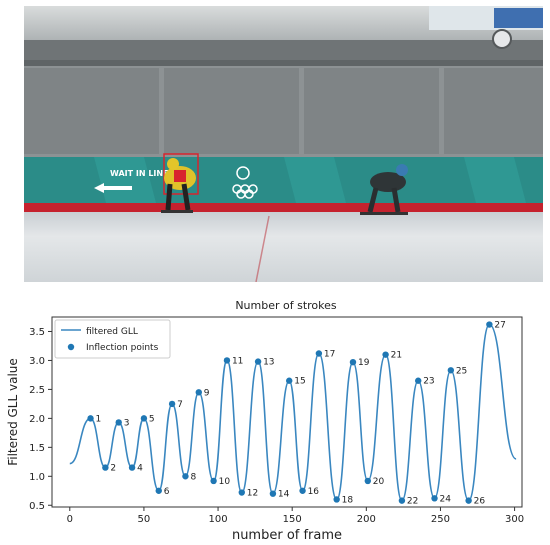 The width and height of the screenshot is (550, 545). What do you see at coordinates (384, 189) in the screenshot?
I see `photo-skater-right` at bounding box center [384, 189].